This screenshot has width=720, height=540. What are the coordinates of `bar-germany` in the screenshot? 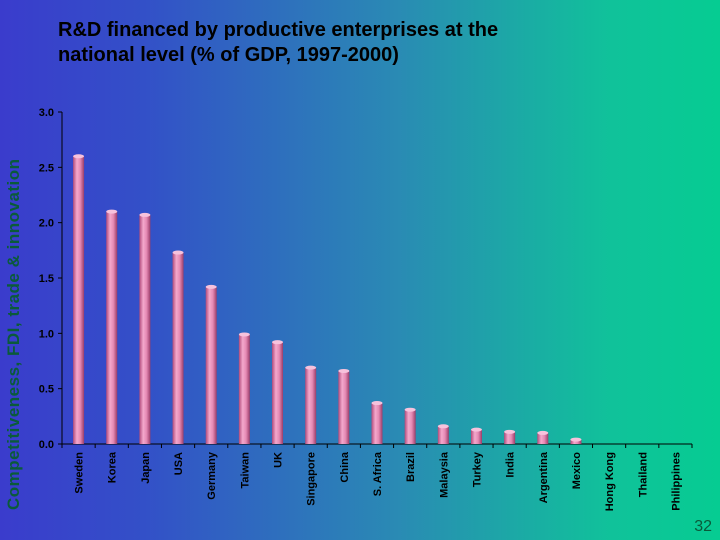 It's located at (211, 365).